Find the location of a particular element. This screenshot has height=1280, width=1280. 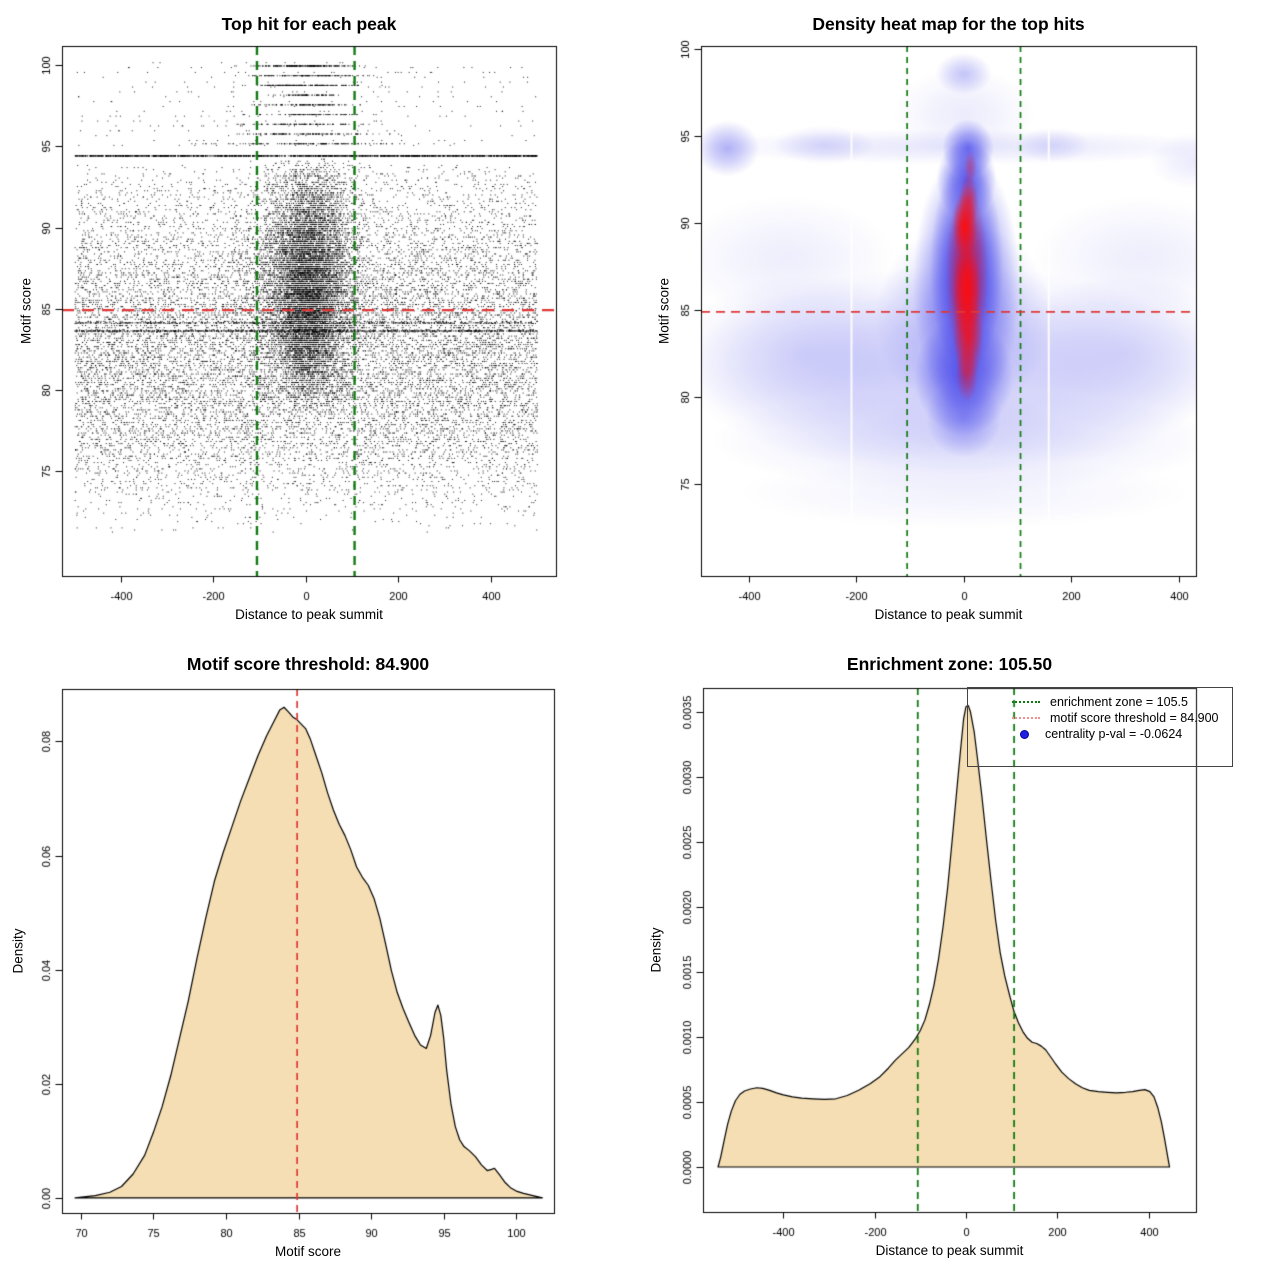

legend-label: centrality p-val = -0.0624 is located at coordinates (1114, 734).